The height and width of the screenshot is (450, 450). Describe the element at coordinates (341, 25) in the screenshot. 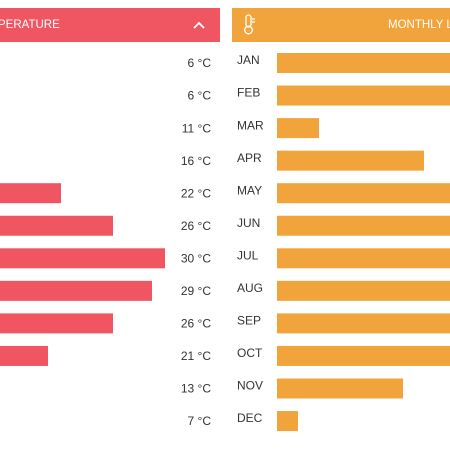

I see `monthly-header` at that location.